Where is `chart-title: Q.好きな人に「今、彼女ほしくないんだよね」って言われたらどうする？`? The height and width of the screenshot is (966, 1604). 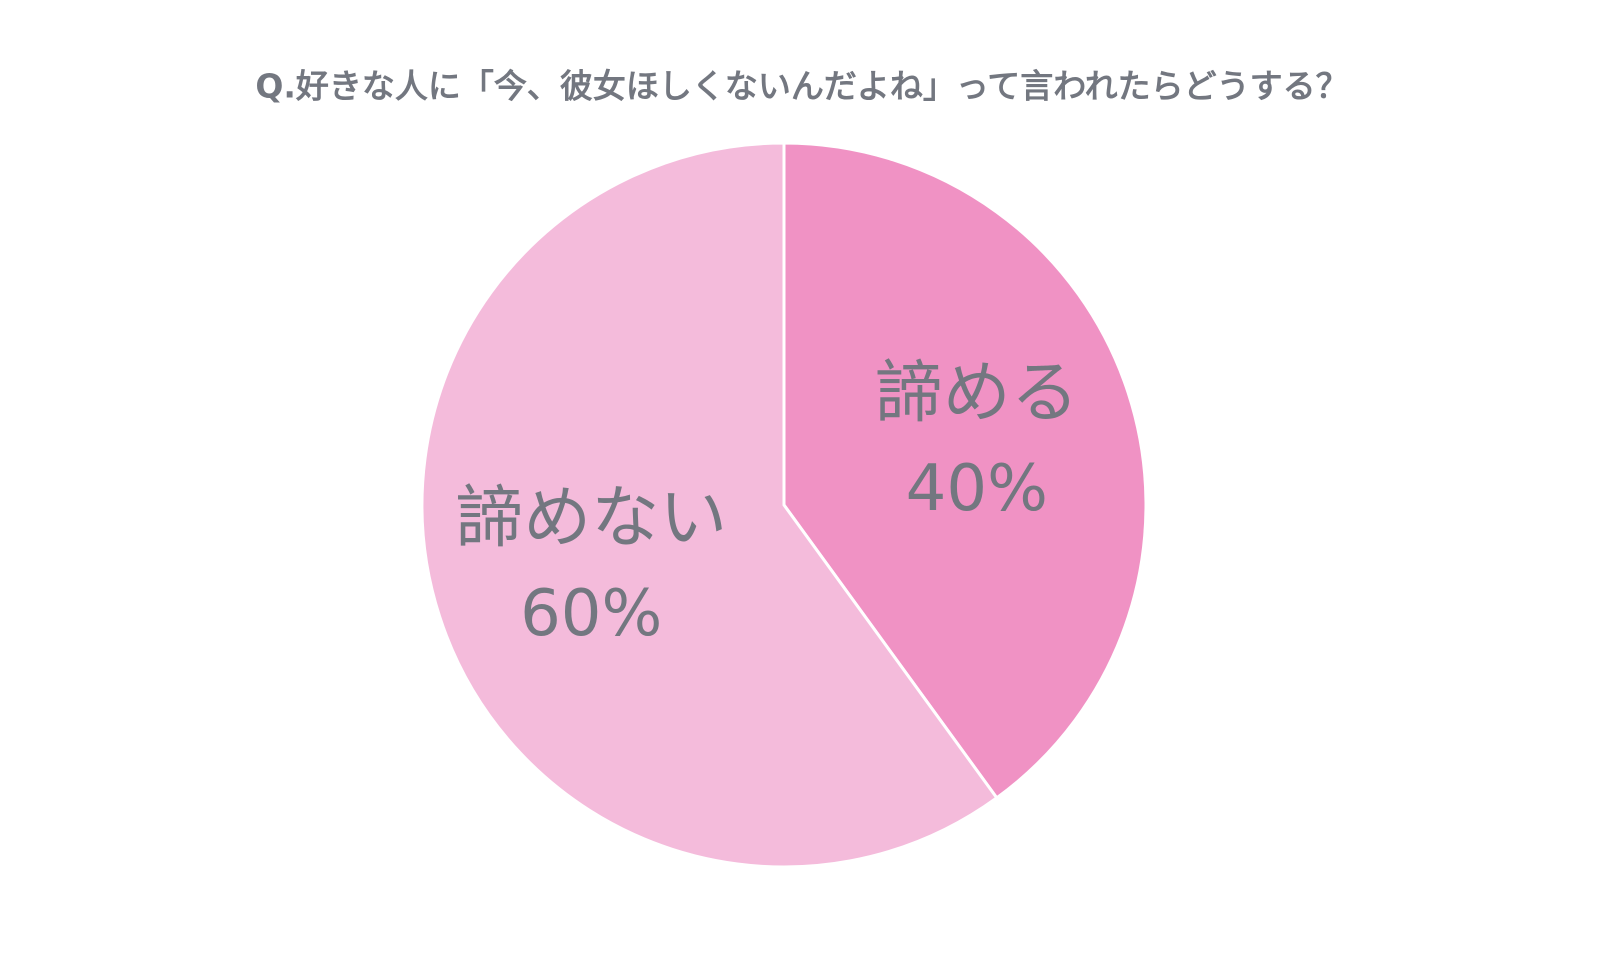
chart-title: Q.好きな人に「今、彼女ほしくないんだよね」って言われたらどうする？ is located at coordinates (801, 86).